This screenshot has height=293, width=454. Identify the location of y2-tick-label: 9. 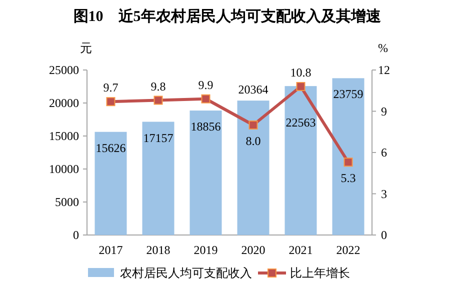
(384, 111).